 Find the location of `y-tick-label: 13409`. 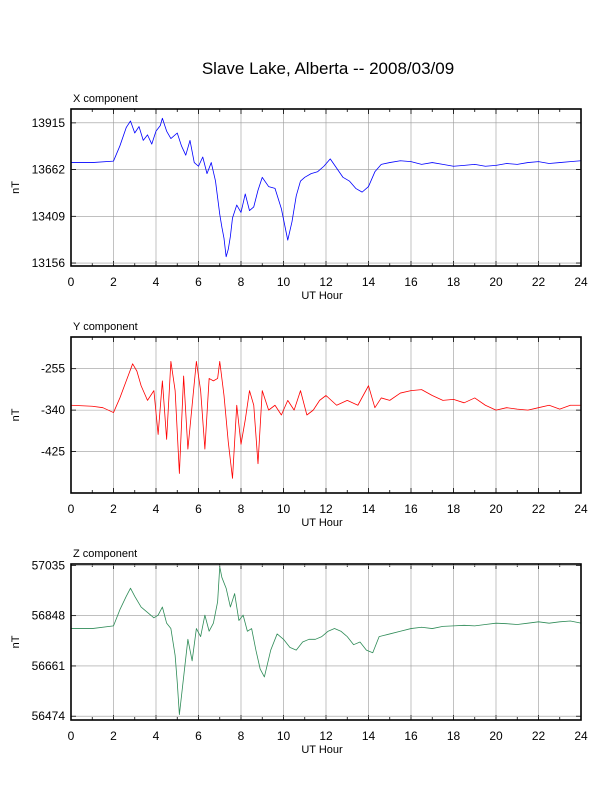

y-tick-label: 13409 is located at coordinates (49, 216).